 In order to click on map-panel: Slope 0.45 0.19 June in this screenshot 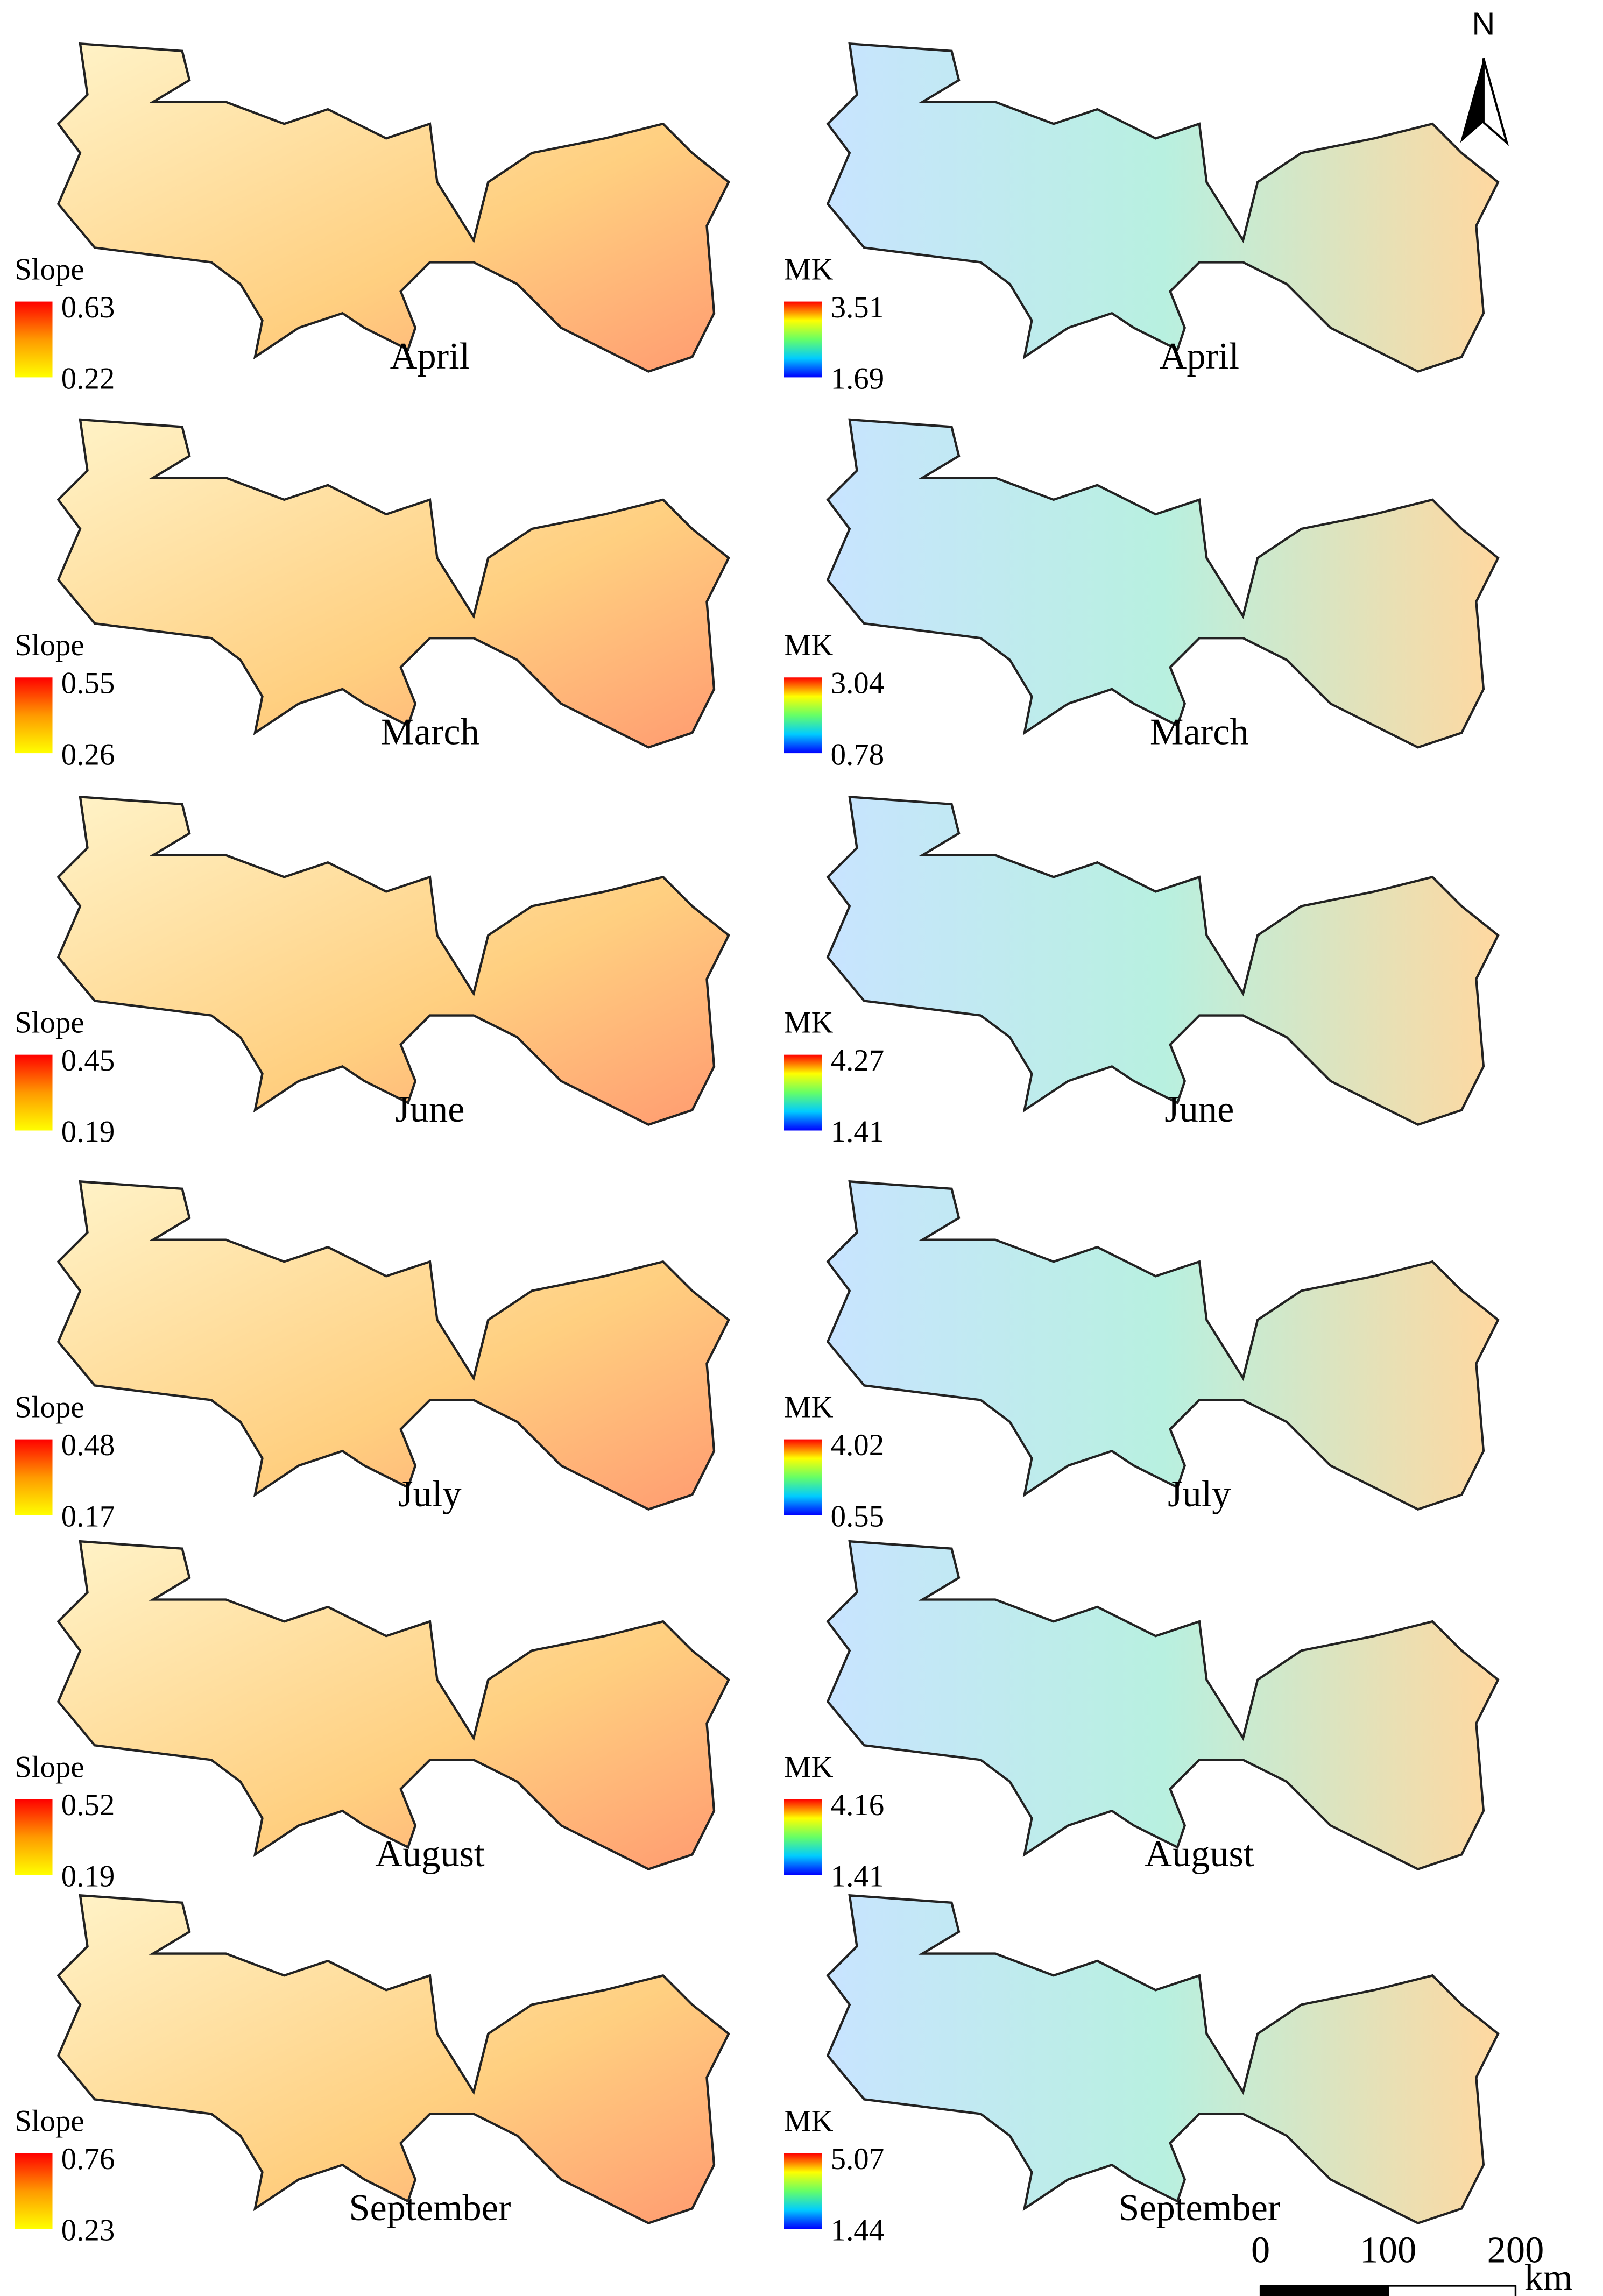, I will do `click(372, 973)`.